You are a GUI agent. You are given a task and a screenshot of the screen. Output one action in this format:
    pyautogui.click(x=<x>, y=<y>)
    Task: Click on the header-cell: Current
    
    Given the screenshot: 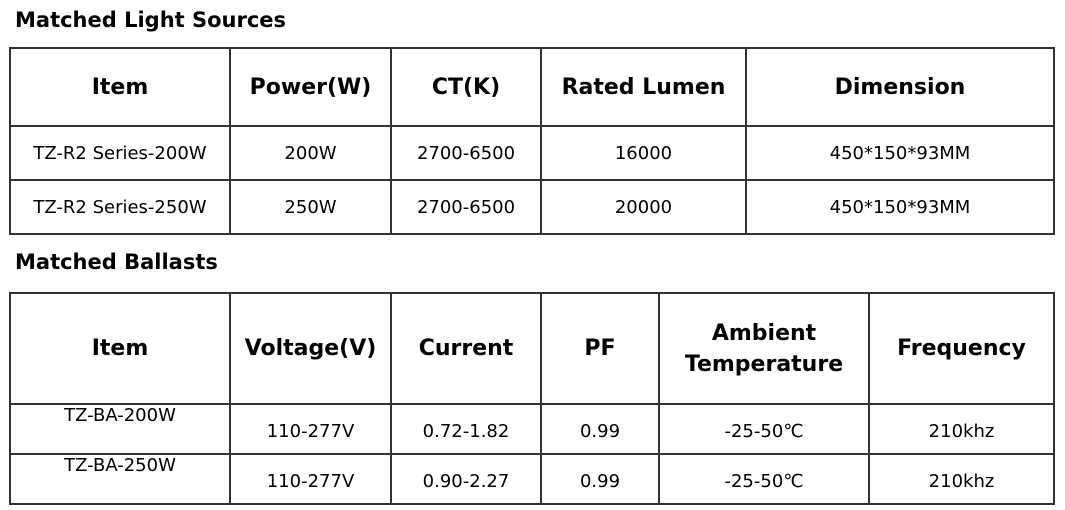 What is the action you would take?
    pyautogui.click(x=466, y=348)
    